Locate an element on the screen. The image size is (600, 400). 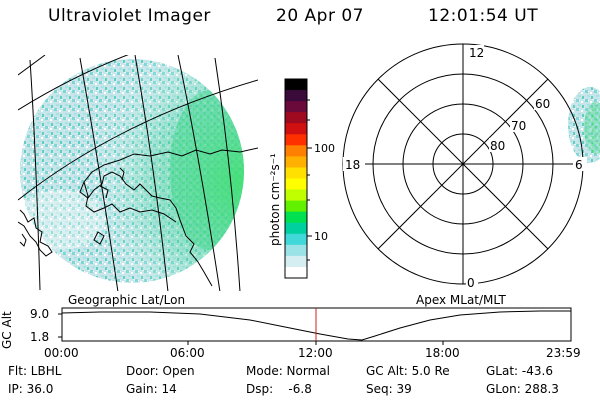
mlt-label-18: 18 is located at coordinates (352, 165).